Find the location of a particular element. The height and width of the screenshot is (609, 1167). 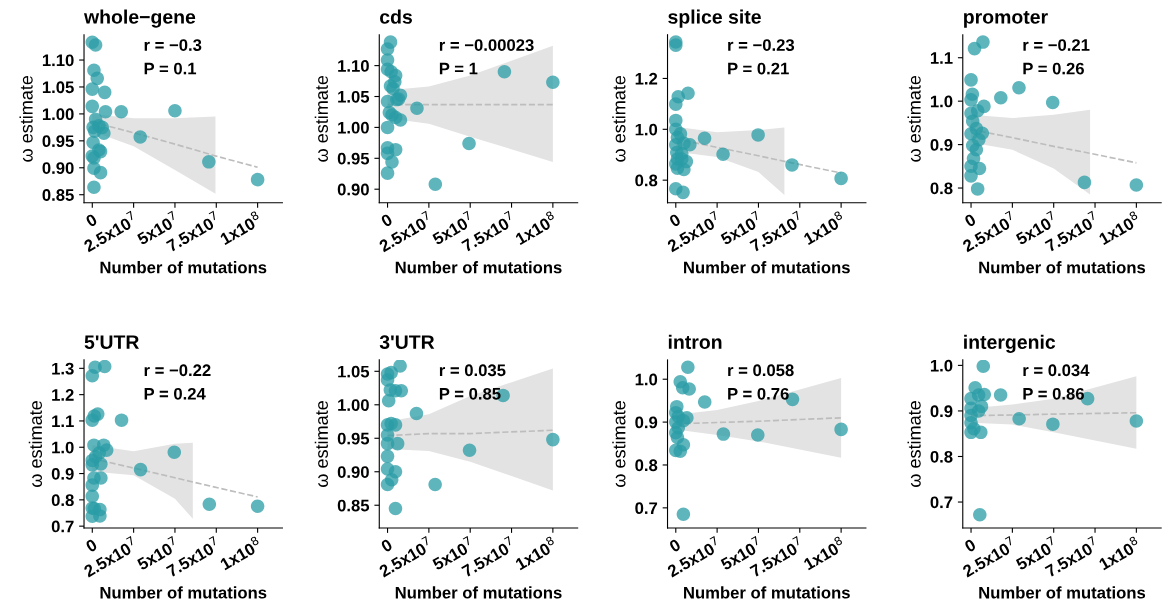

chart-title: promoter is located at coordinates (1006, 19).